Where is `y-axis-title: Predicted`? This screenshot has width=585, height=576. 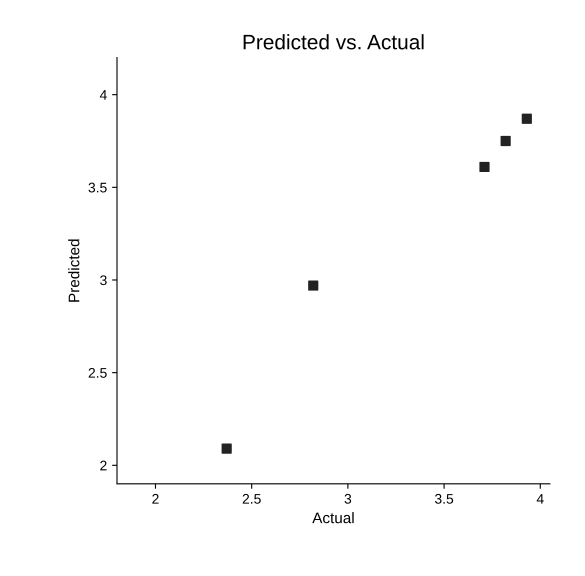
y-axis-title: Predicted is located at coordinates (74, 270).